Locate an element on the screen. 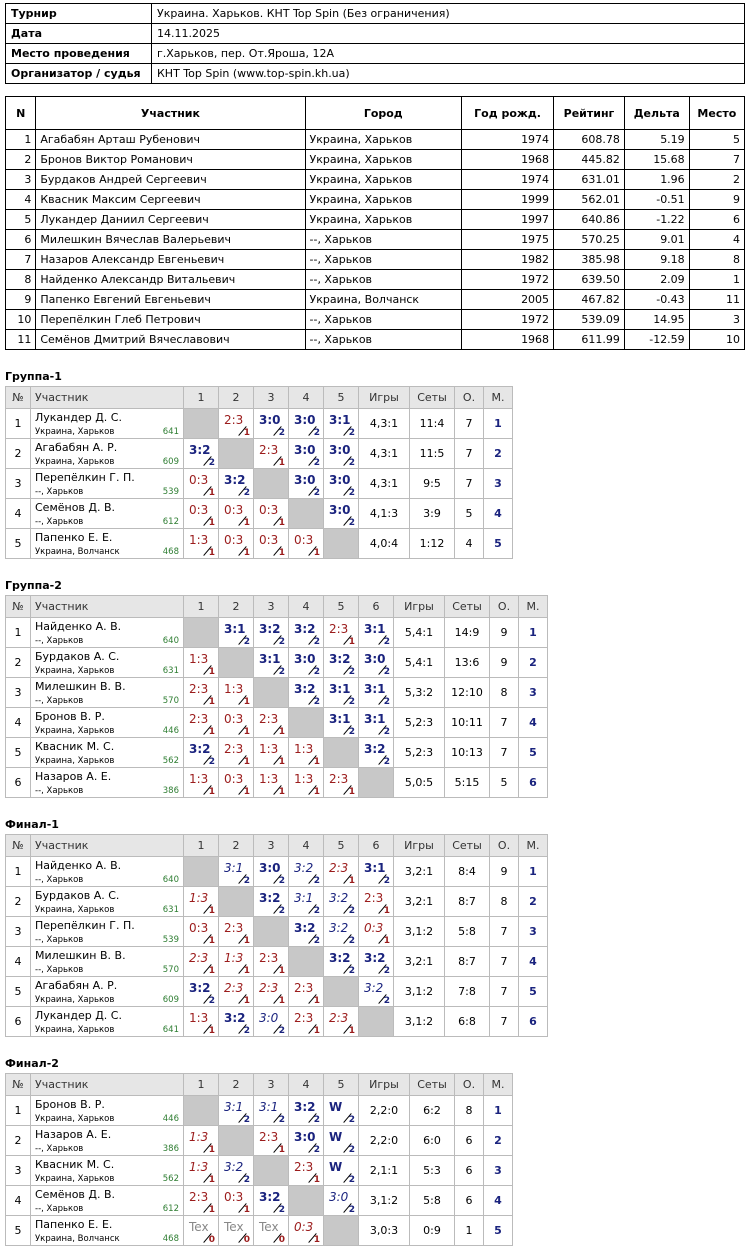 This screenshot has height=1249, width=750. row-number: 1 is located at coordinates (18, 632).